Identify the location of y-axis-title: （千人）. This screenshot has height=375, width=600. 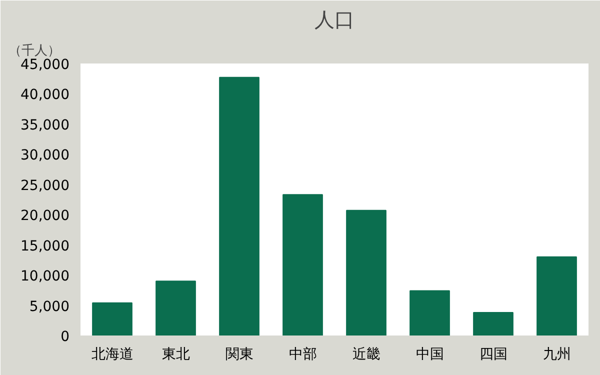
(34, 51).